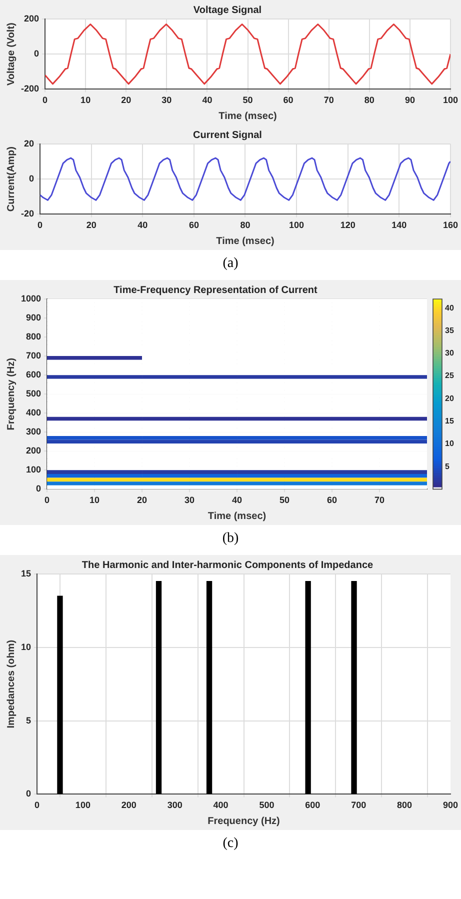 The image size is (461, 899). Describe the element at coordinates (449, 307) in the screenshot. I see `color-bar-label: 40` at that location.